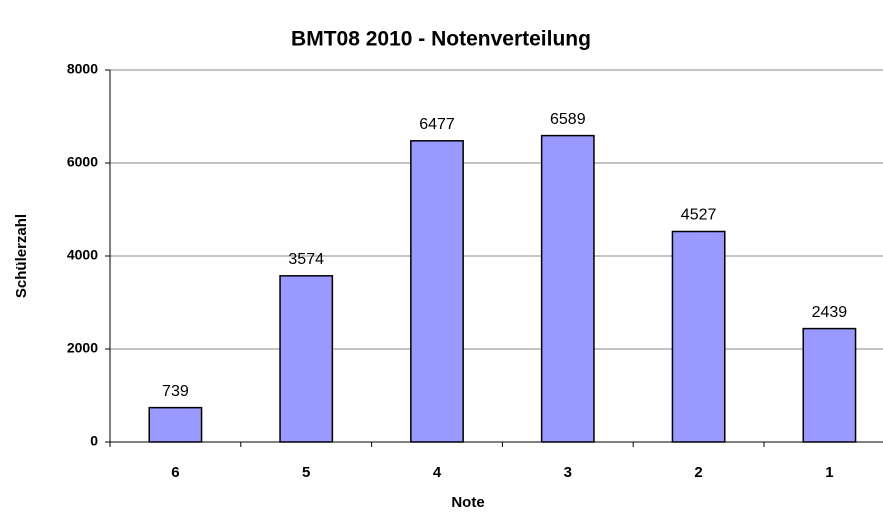  What do you see at coordinates (568, 472) in the screenshot?
I see `x-tick-label: 3` at bounding box center [568, 472].